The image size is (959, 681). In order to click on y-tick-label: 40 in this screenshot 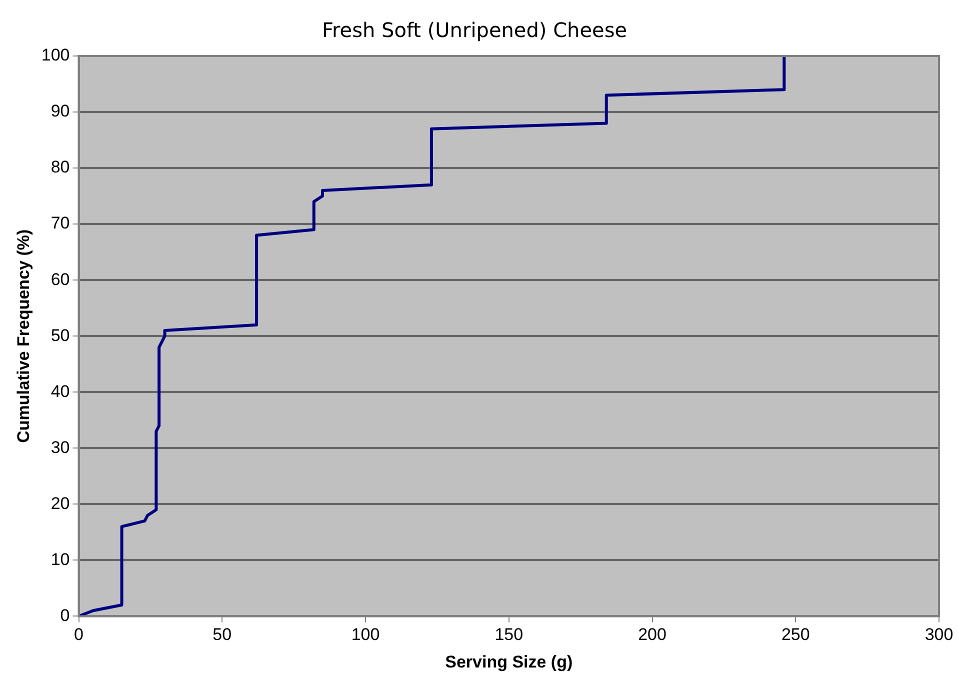, I will do `click(60, 391)`.